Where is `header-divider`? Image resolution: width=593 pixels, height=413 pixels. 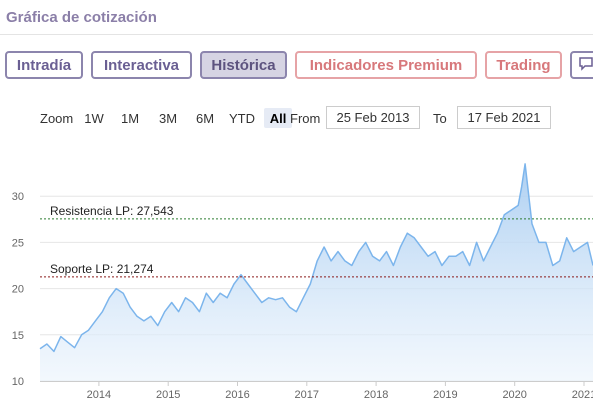 header-divider is located at coordinates (296, 34).